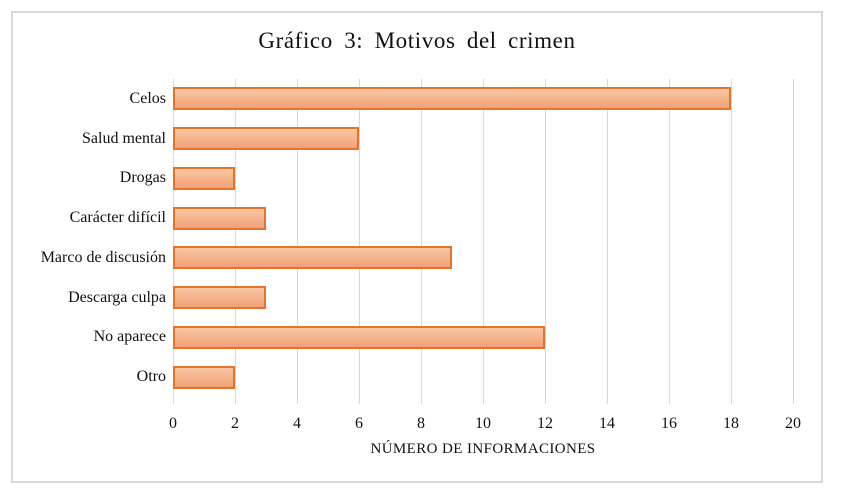 This screenshot has height=494, width=841. I want to click on x-tick-label-6: 6, so click(359, 423).